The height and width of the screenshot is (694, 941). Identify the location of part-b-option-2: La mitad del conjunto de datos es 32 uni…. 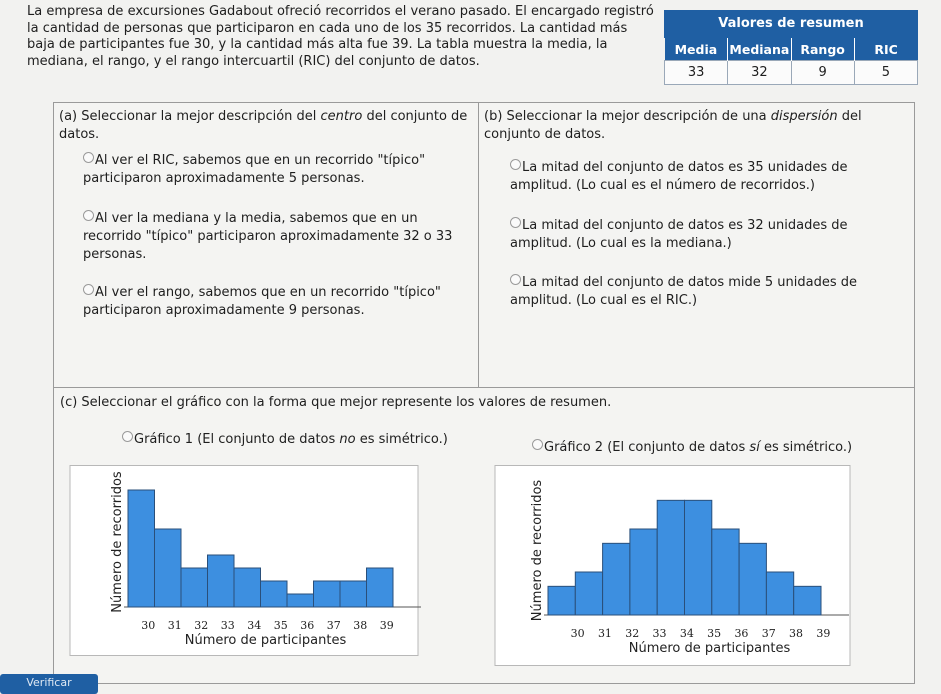
(679, 234).